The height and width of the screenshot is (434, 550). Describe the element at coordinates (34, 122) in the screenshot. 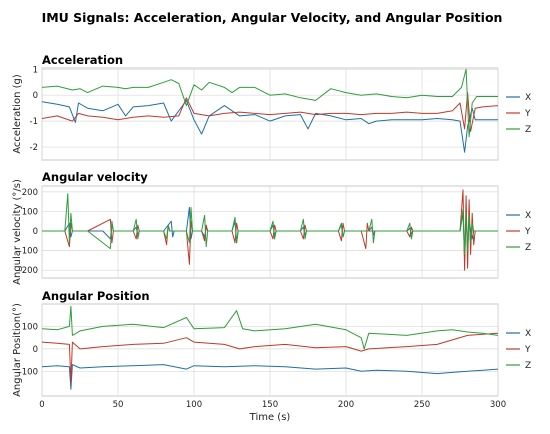

I see `y-tick-label: -1` at that location.